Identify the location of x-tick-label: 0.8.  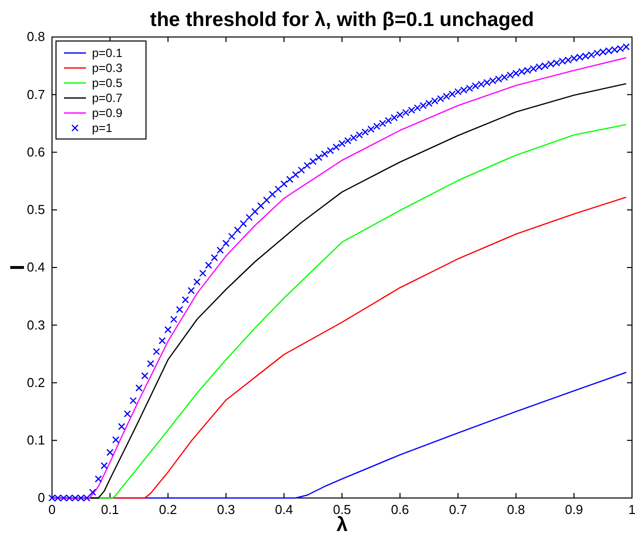
(516, 510).